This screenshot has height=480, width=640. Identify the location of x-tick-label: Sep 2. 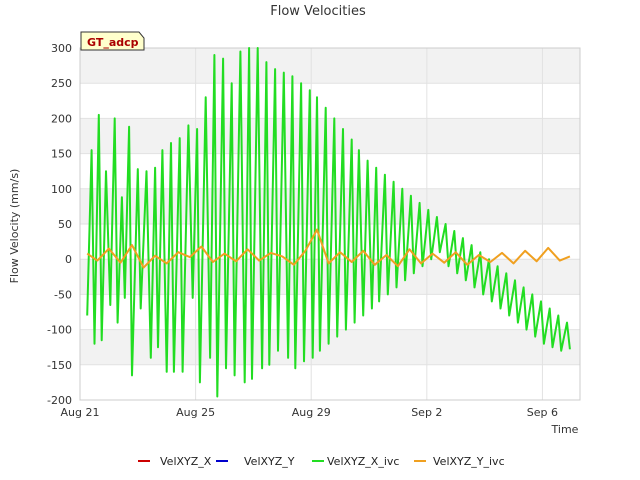
(426, 412).